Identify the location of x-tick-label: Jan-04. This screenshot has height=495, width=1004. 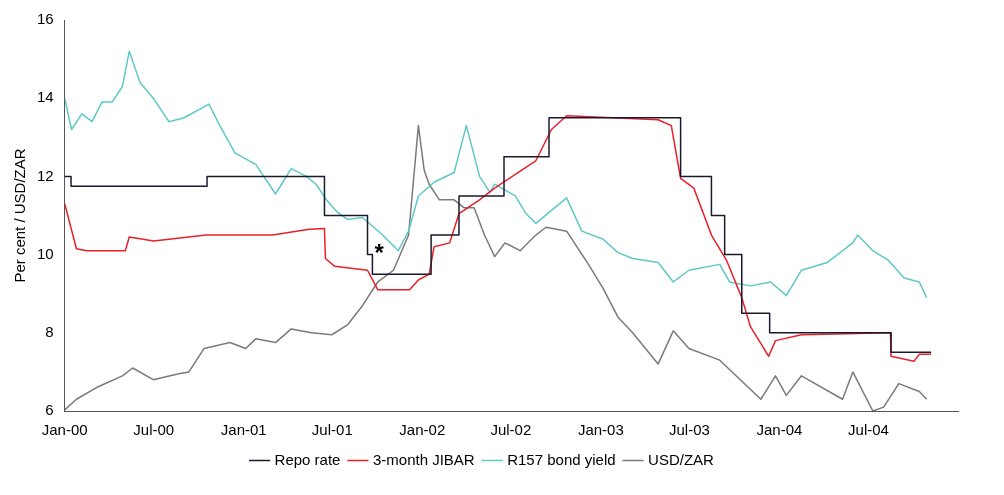
(779, 430).